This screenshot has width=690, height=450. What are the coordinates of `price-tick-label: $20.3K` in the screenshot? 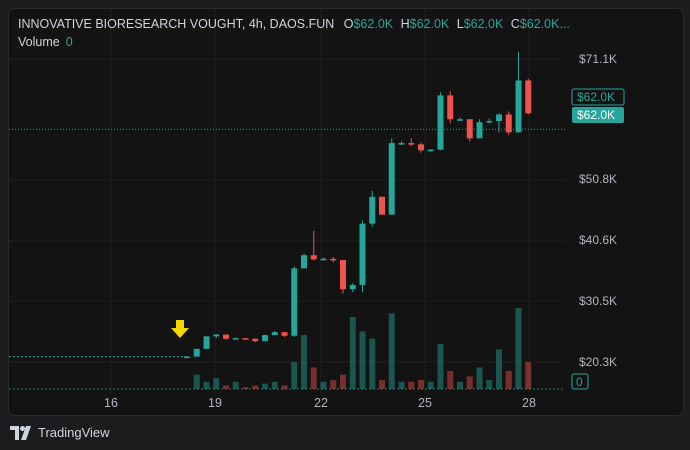 It's located at (598, 362).